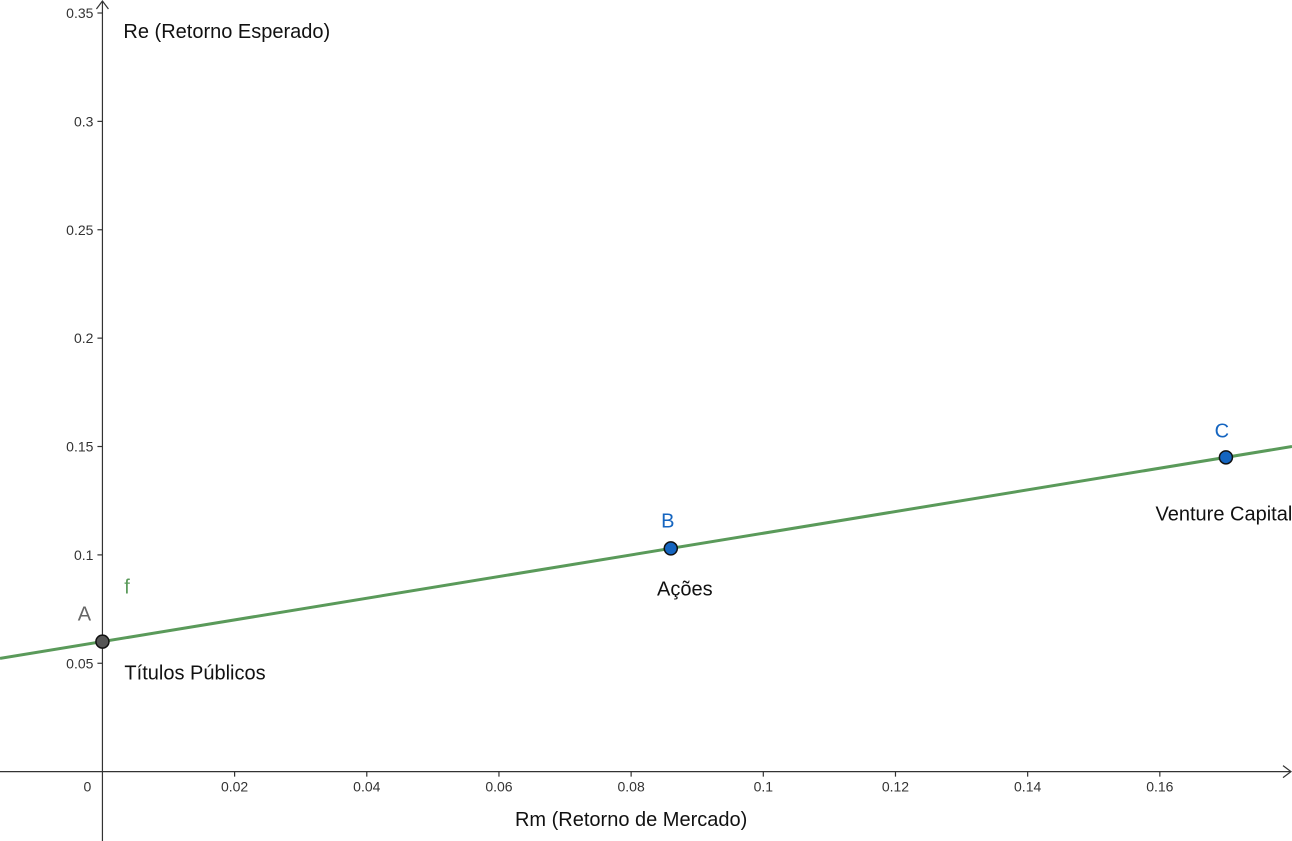  Describe the element at coordinates (79, 230) in the screenshot. I see `y-tick-label: 0.25` at that location.